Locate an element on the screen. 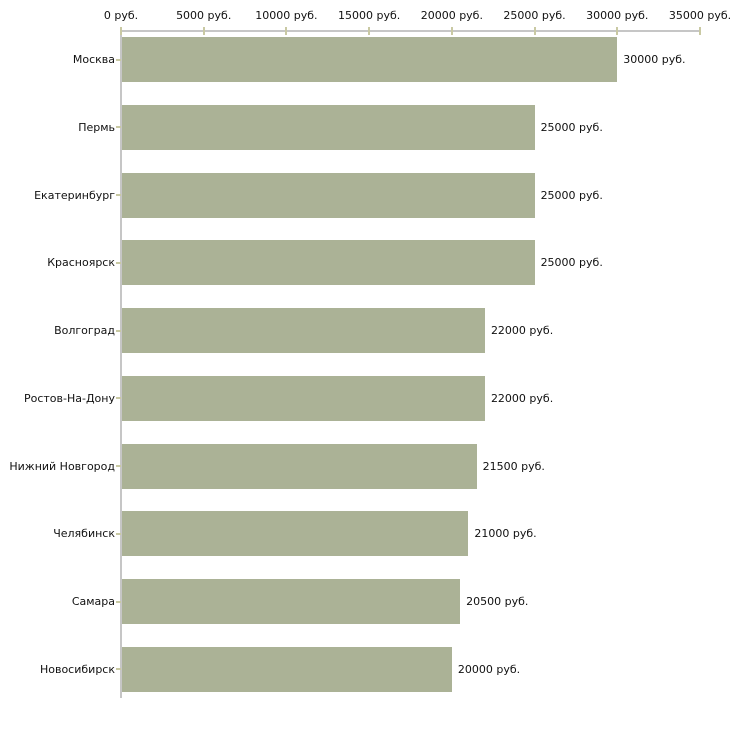 This screenshot has height=730, width=730. category-label: Екатеринбург is located at coordinates (74, 195).